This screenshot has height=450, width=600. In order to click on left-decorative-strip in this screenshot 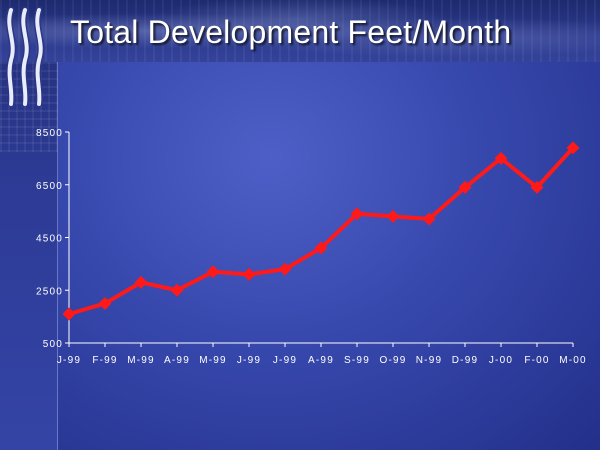, I will do `click(29, 225)`.